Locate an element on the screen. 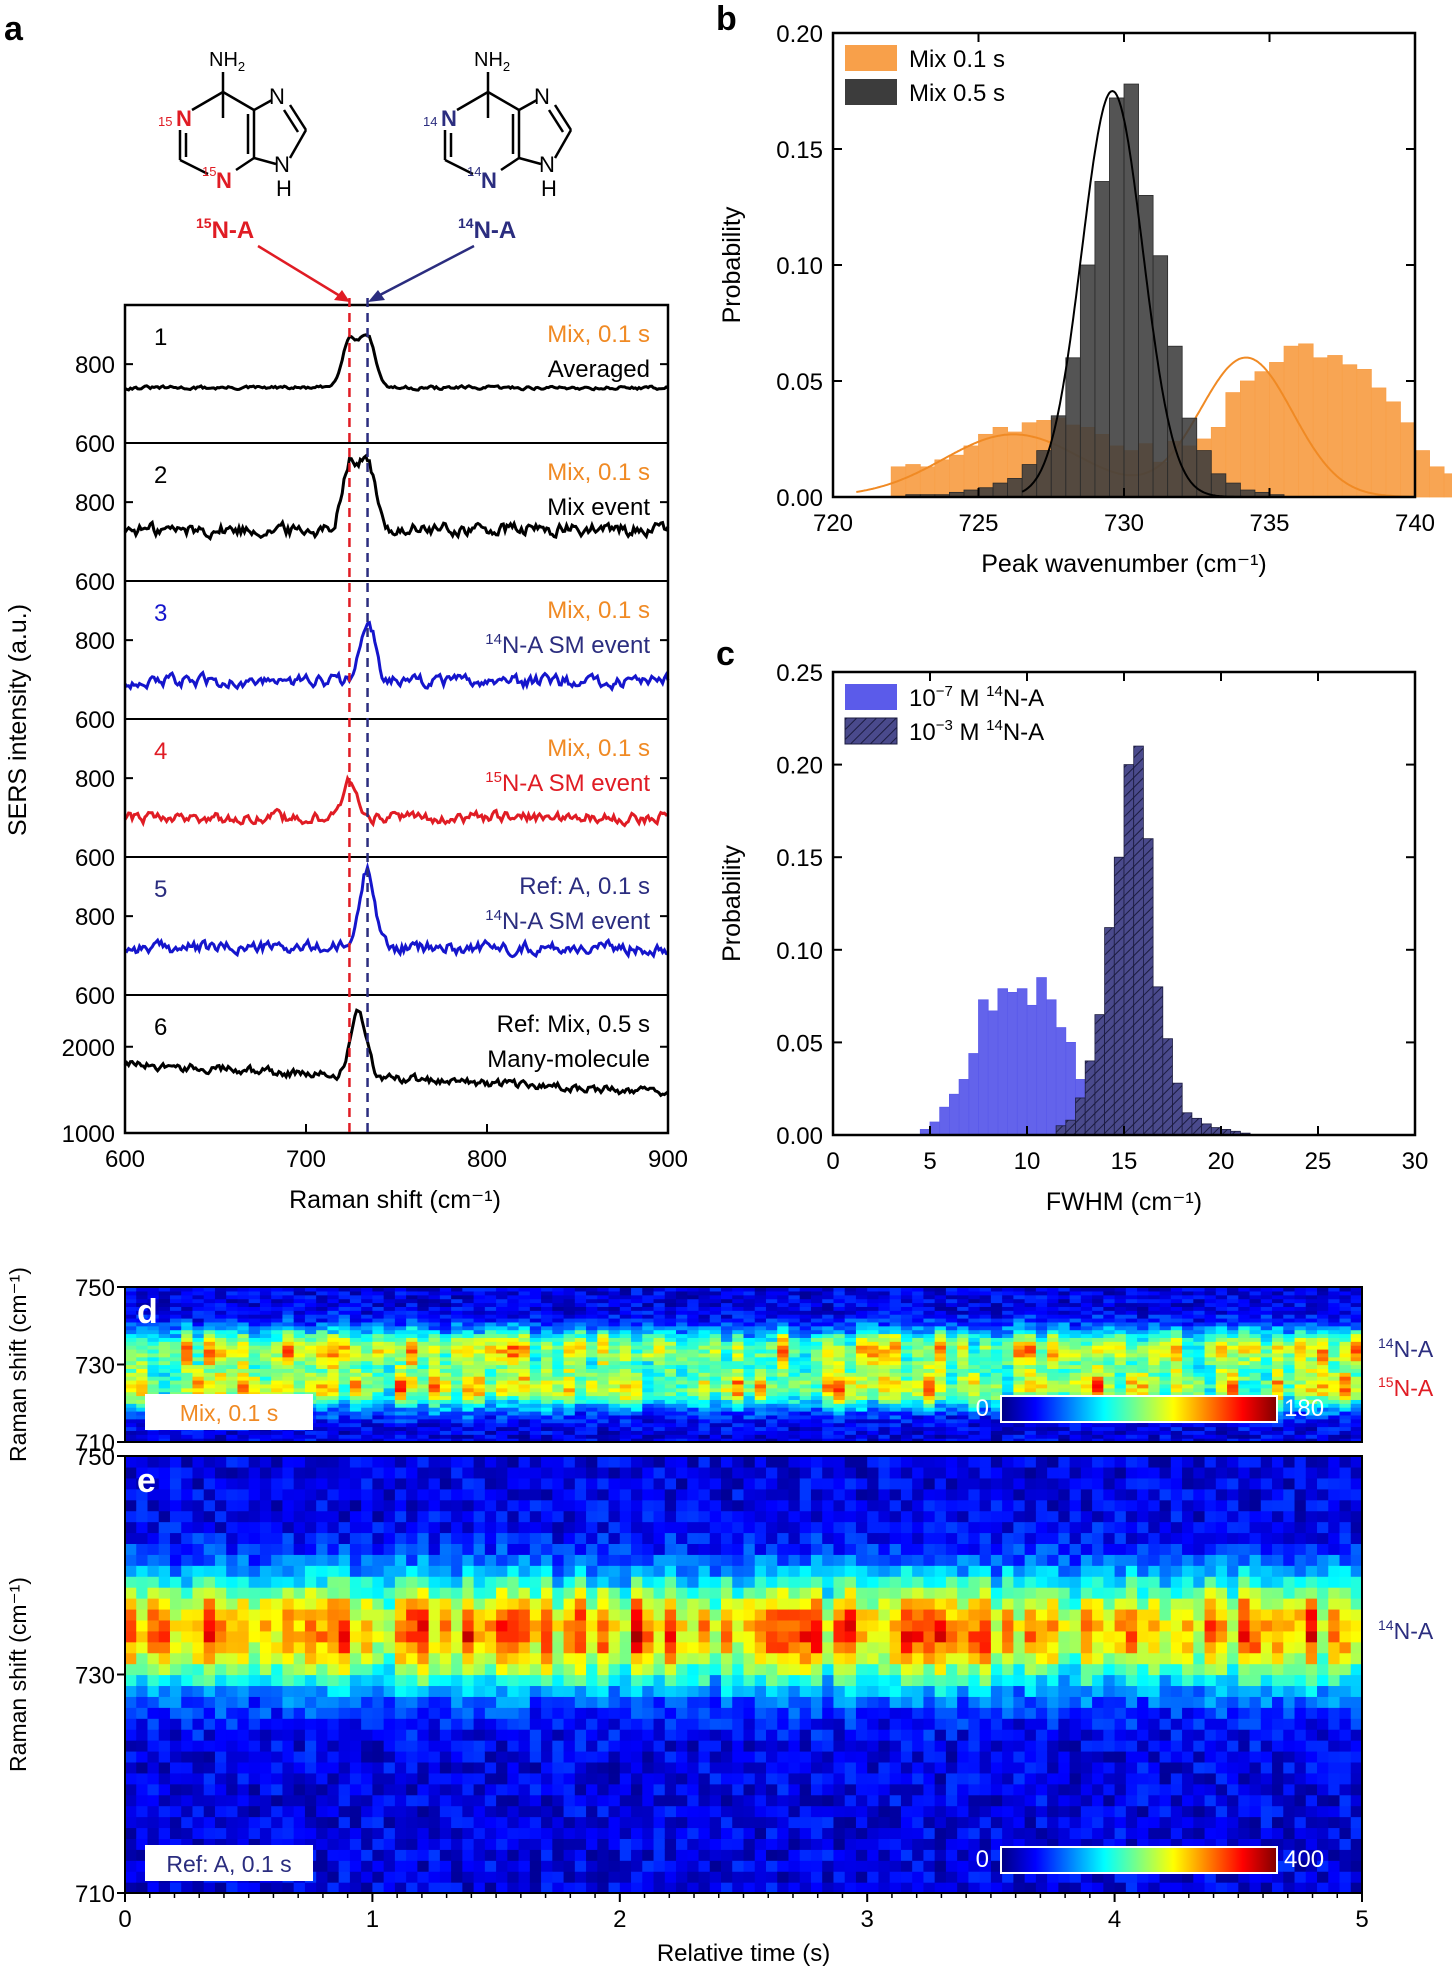 This screenshot has width=1452, height=1983. event-text: N-A SM event is located at coordinates (576, 921).